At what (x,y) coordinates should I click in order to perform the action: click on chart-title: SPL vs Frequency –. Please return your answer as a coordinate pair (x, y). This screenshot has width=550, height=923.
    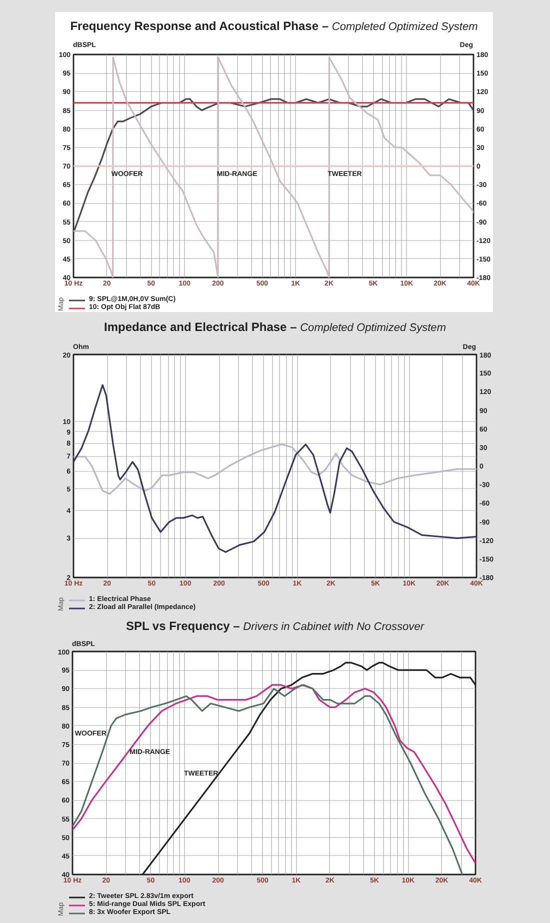
    Looking at the image, I should click on (183, 626).